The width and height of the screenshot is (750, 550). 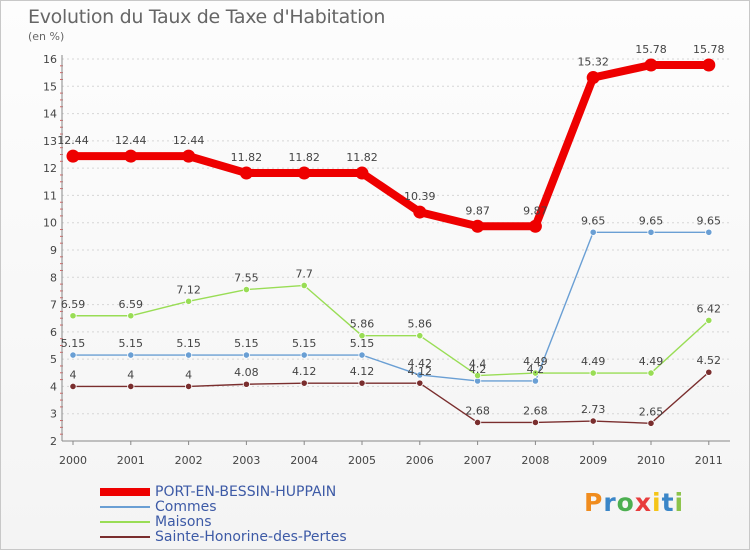 I want to click on data-label: 2.68, so click(x=477, y=410).